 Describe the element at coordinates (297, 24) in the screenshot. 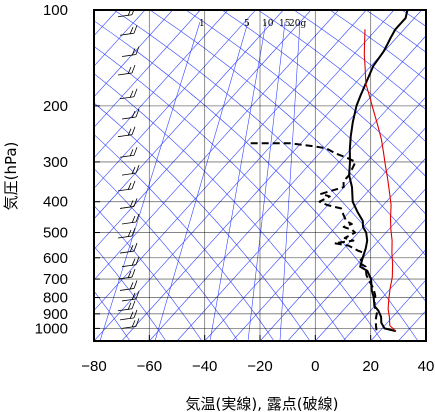

I see `mixing-ratio-label: 20g` at that location.